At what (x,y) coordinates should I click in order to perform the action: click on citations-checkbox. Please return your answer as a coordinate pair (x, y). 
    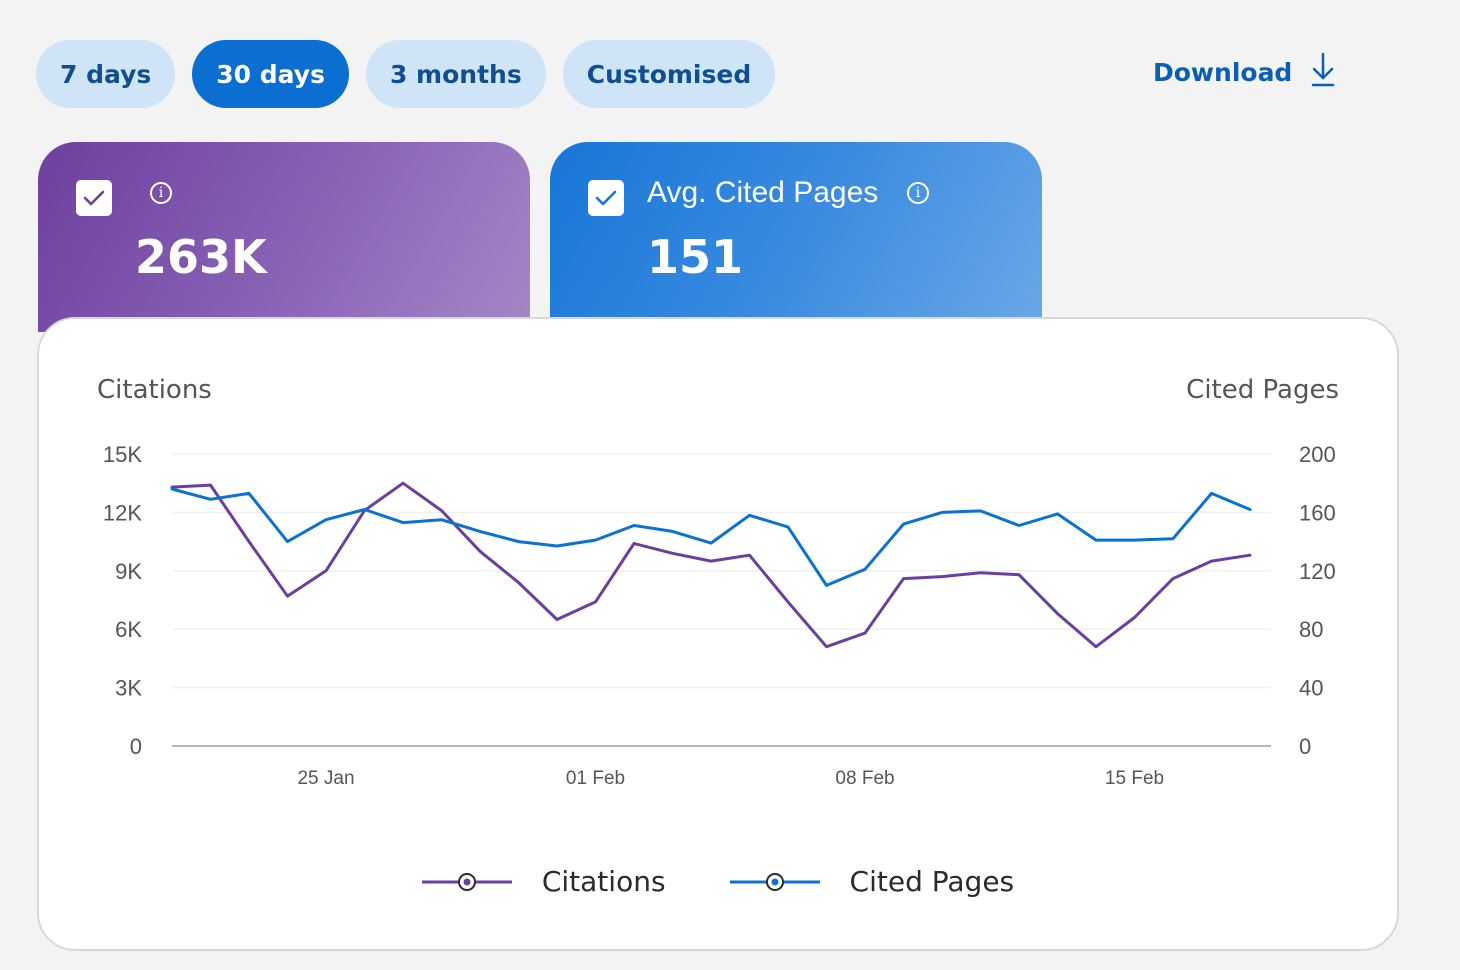
    Looking at the image, I should click on (94, 198).